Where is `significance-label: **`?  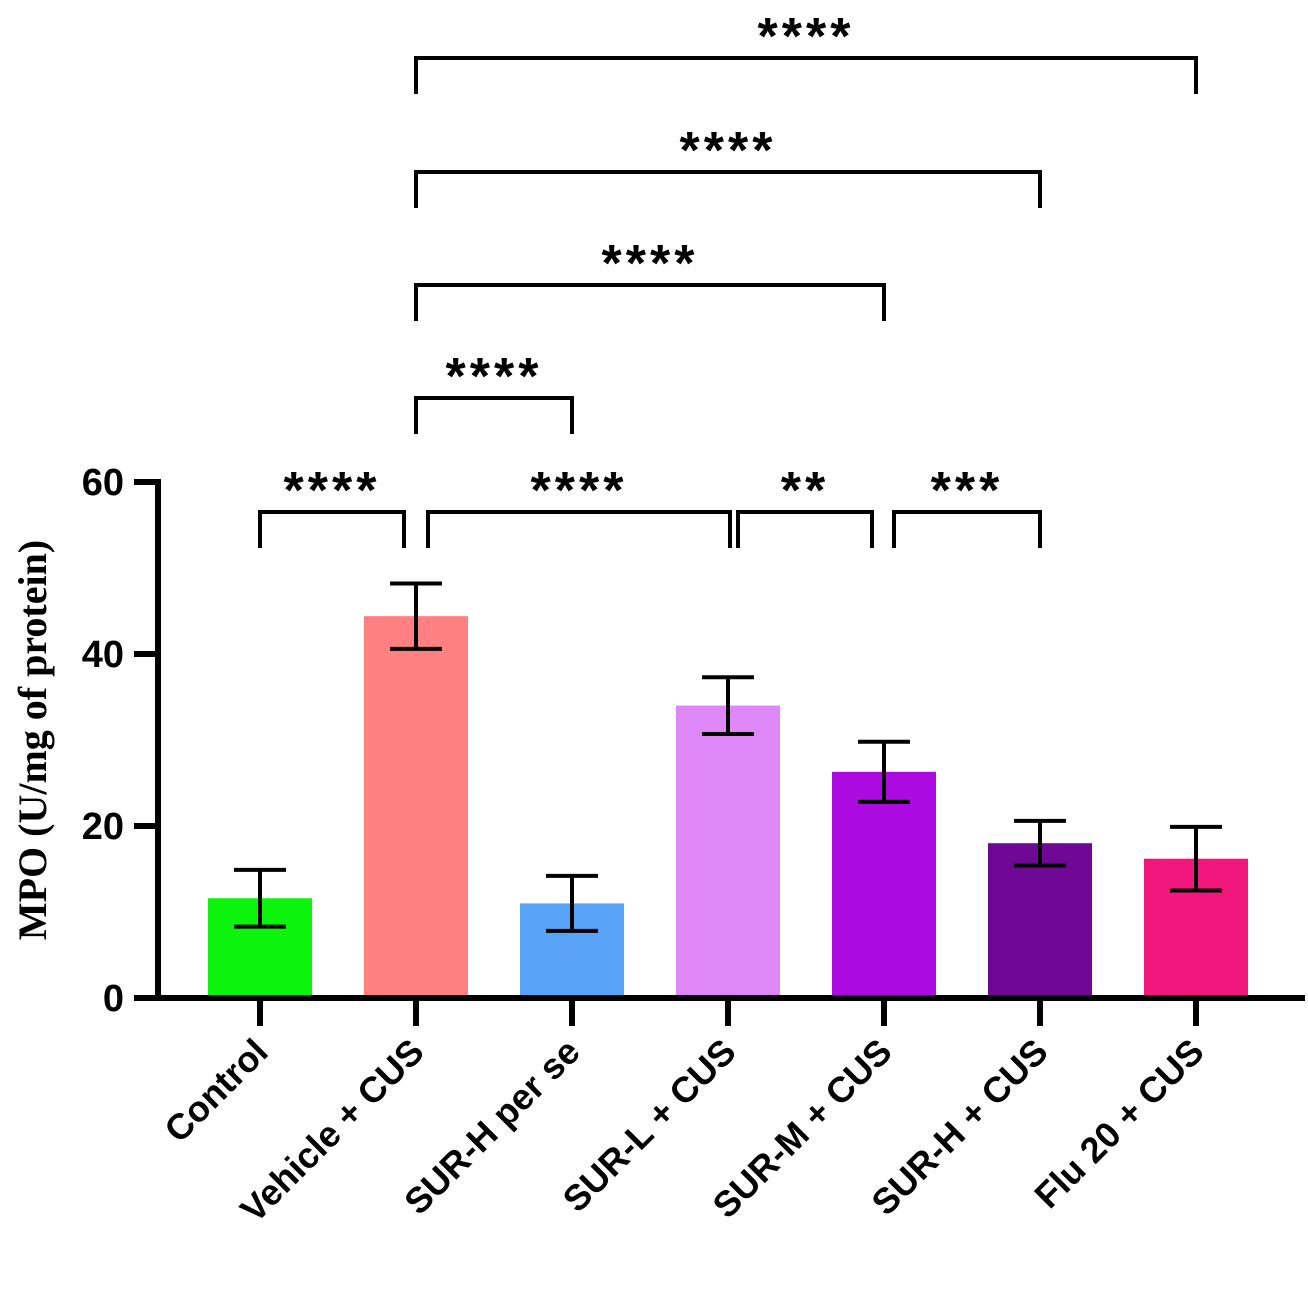 significance-label: ** is located at coordinates (805, 491).